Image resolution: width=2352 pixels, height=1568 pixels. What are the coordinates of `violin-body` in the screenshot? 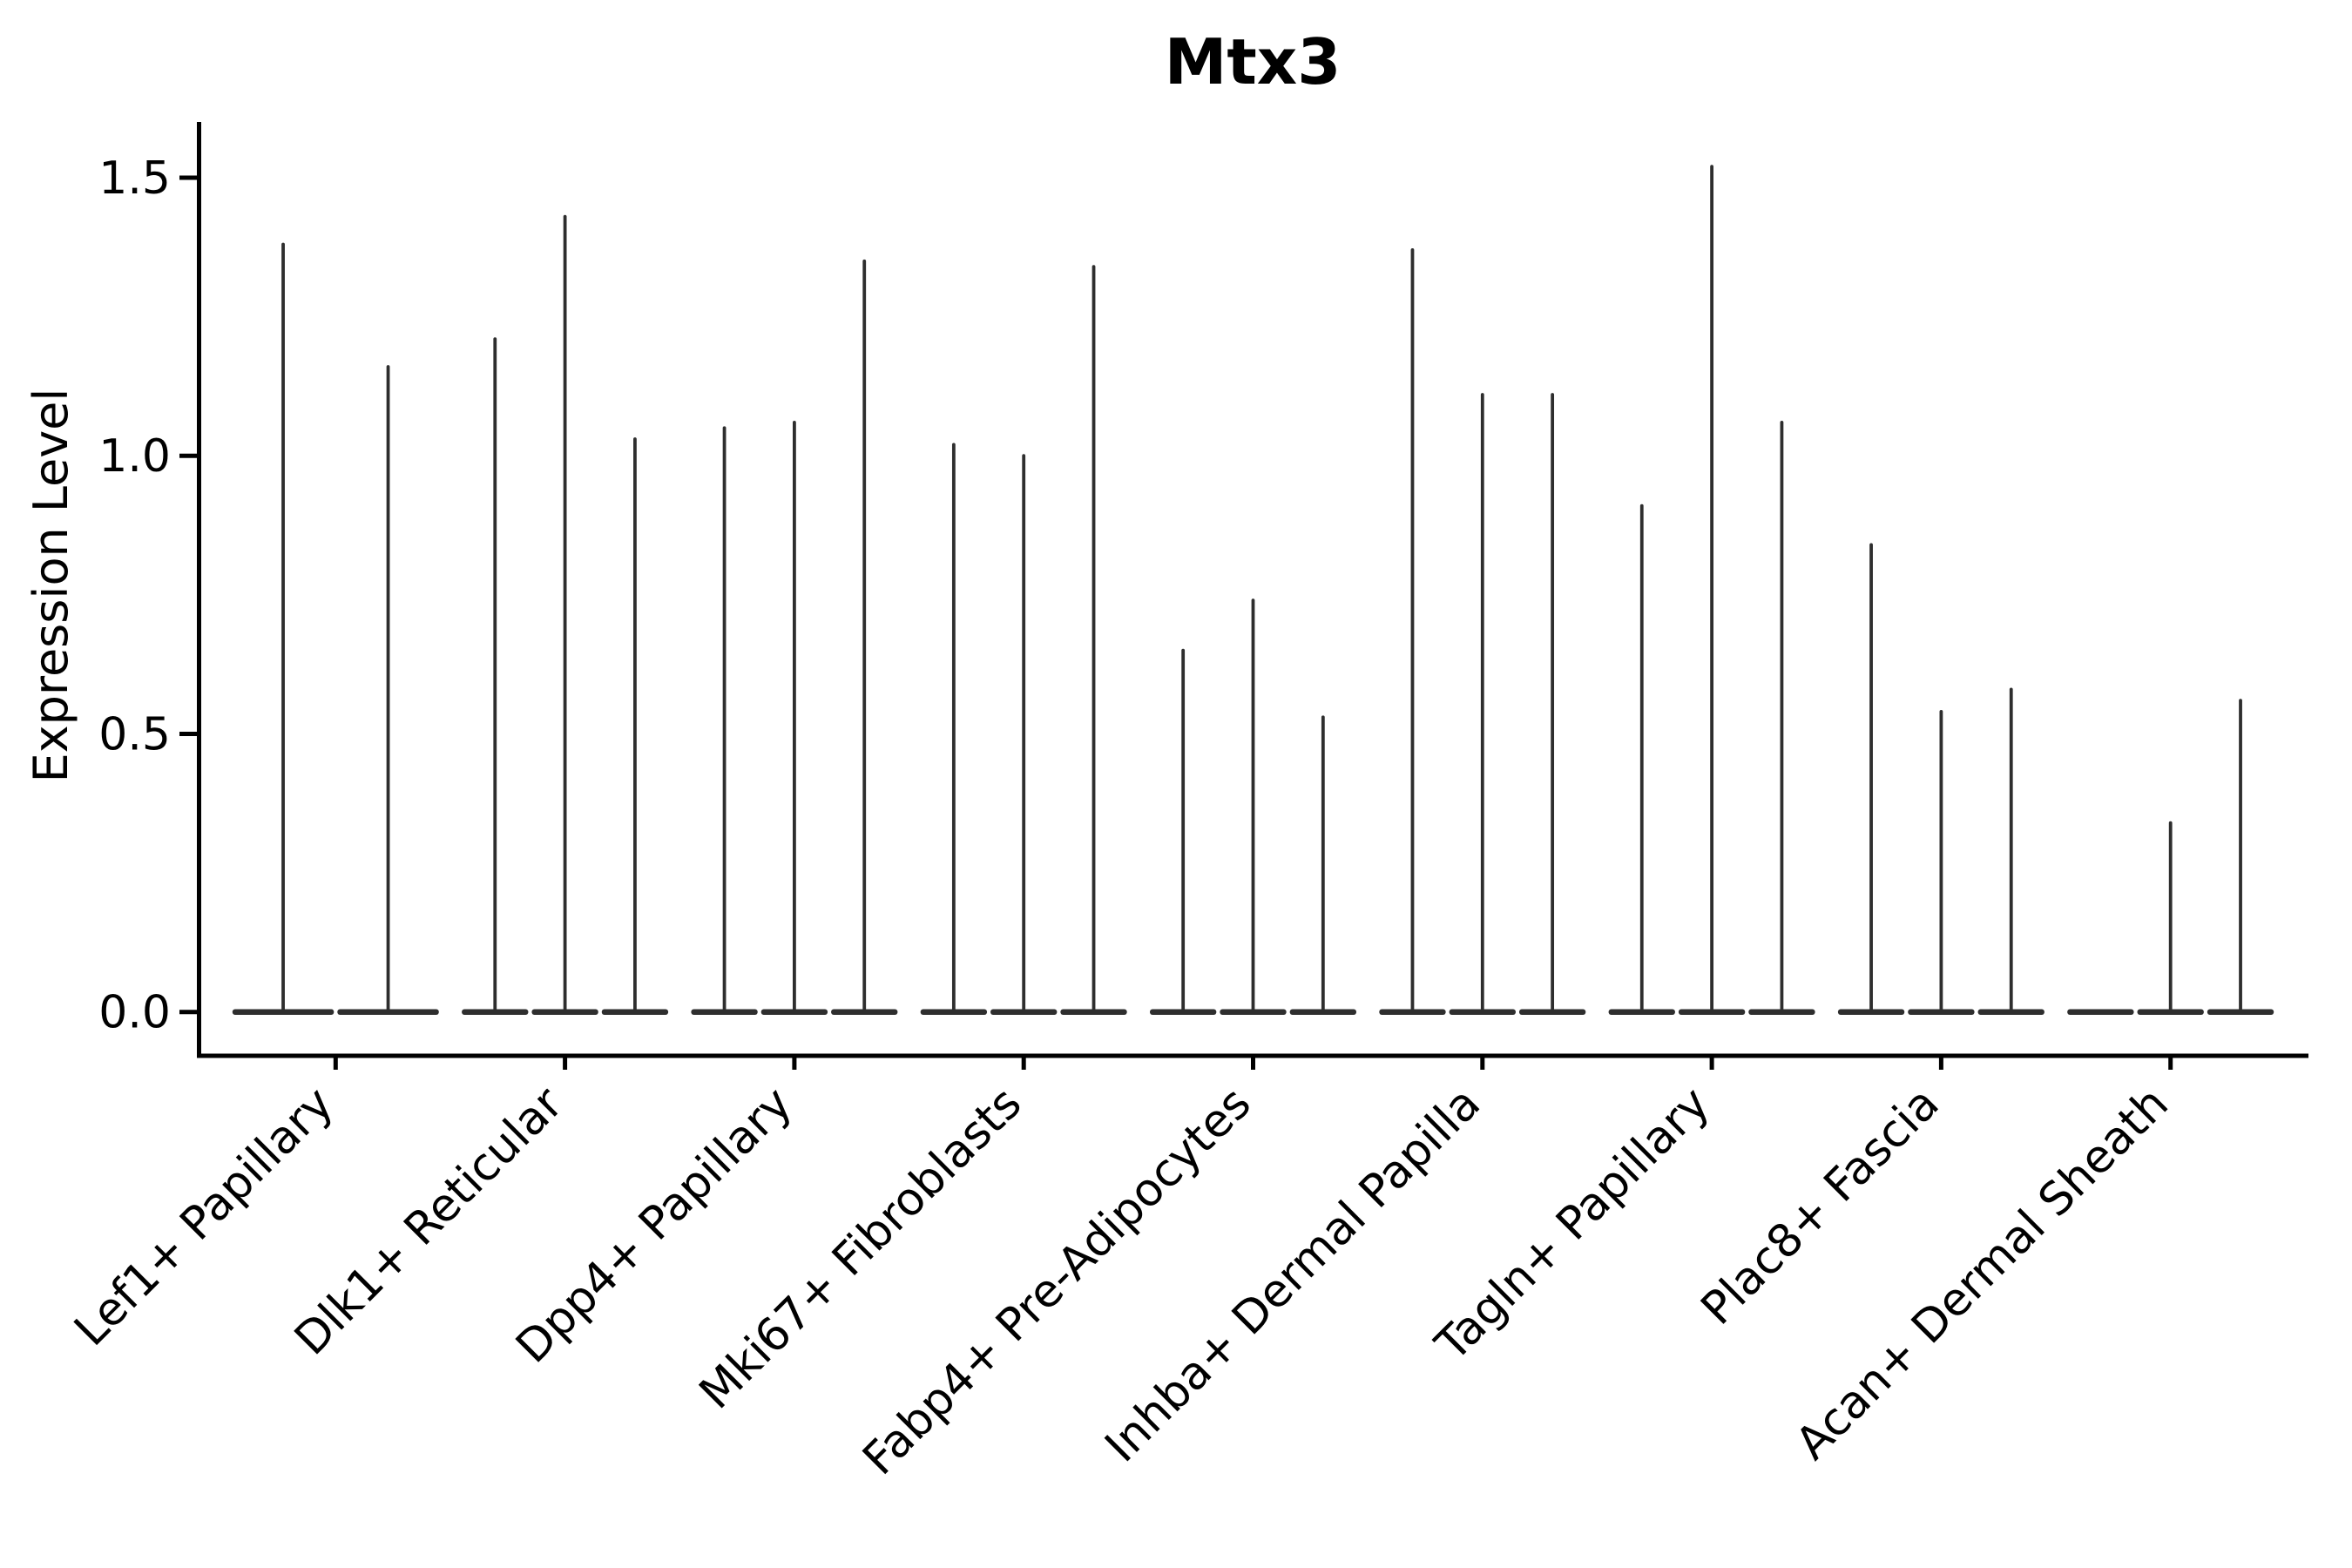 It's located at (2101, 1012).